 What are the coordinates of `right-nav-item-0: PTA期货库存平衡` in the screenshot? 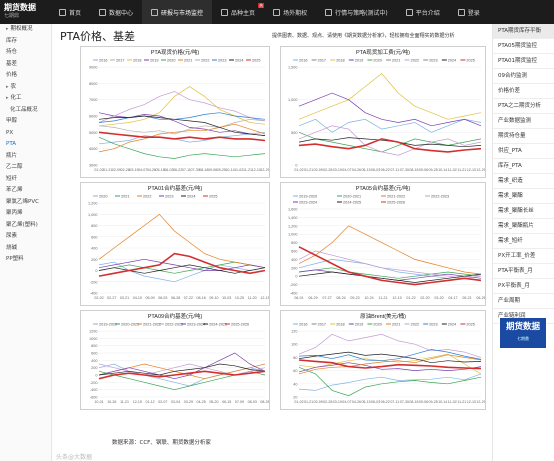 It's located at (523, 31).